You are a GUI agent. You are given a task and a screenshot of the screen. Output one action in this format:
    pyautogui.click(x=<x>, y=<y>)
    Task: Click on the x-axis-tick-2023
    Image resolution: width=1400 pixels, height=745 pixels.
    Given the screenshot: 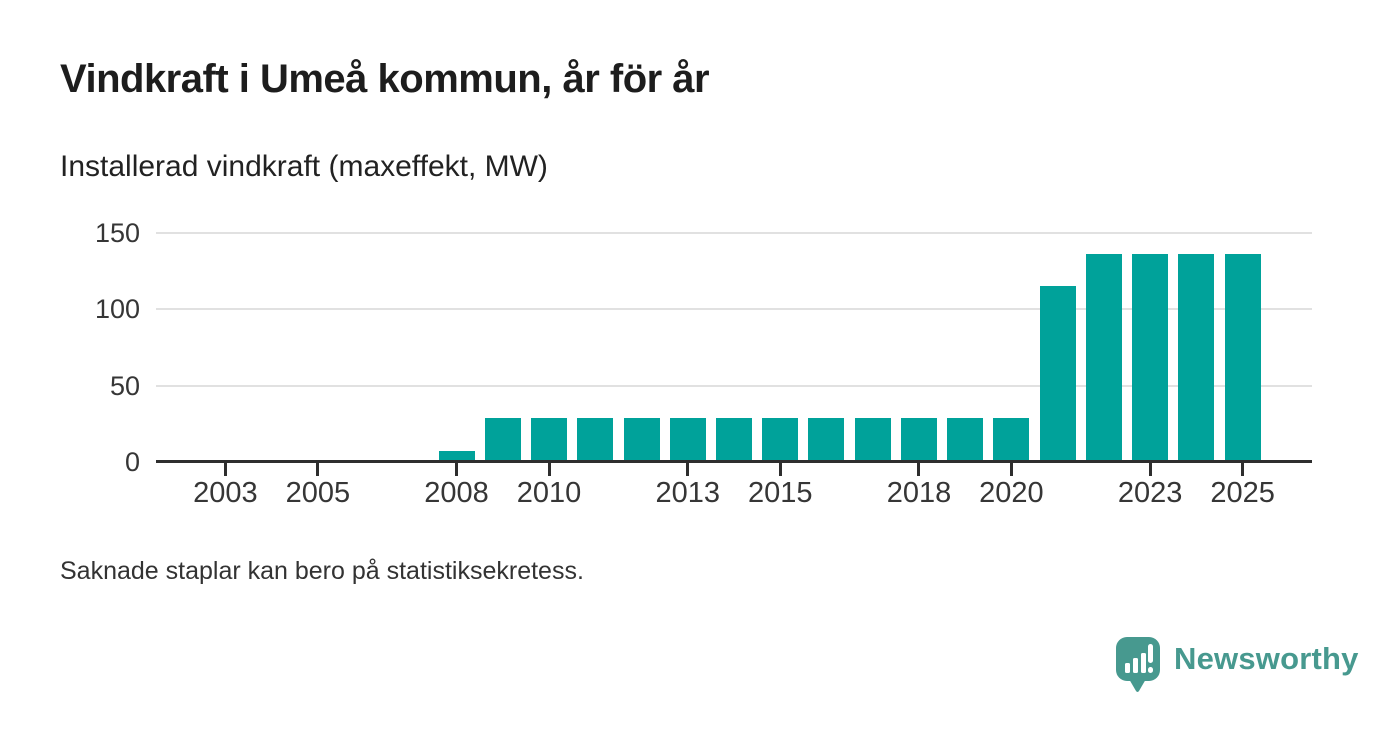 What is the action you would take?
    pyautogui.click(x=1150, y=469)
    